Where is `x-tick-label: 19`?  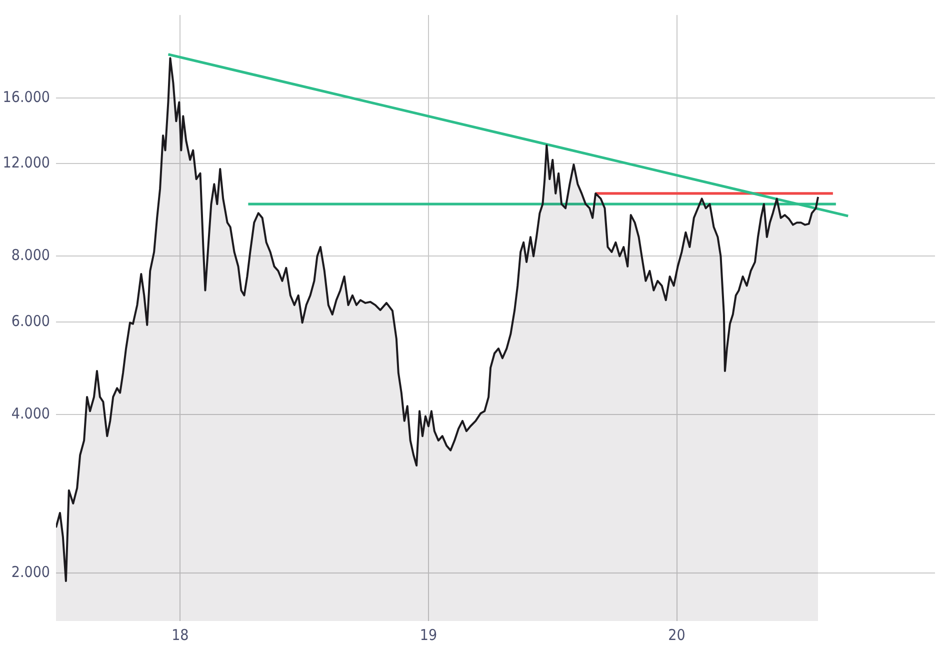
x-tick-label: 19 is located at coordinates (429, 635).